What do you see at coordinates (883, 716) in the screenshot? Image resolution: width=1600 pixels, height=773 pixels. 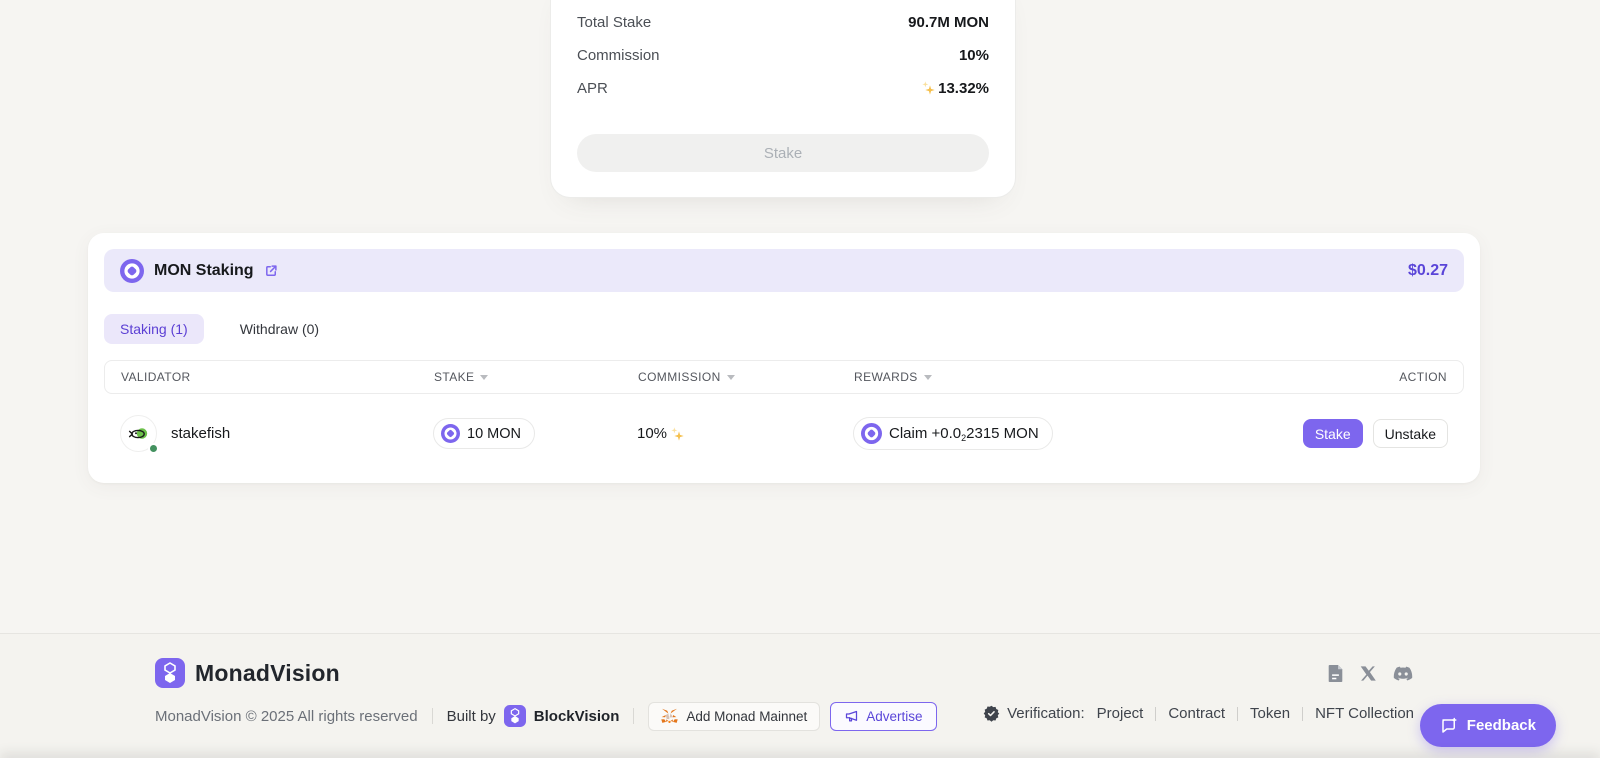 I see `advertise-button: Advertise` at bounding box center [883, 716].